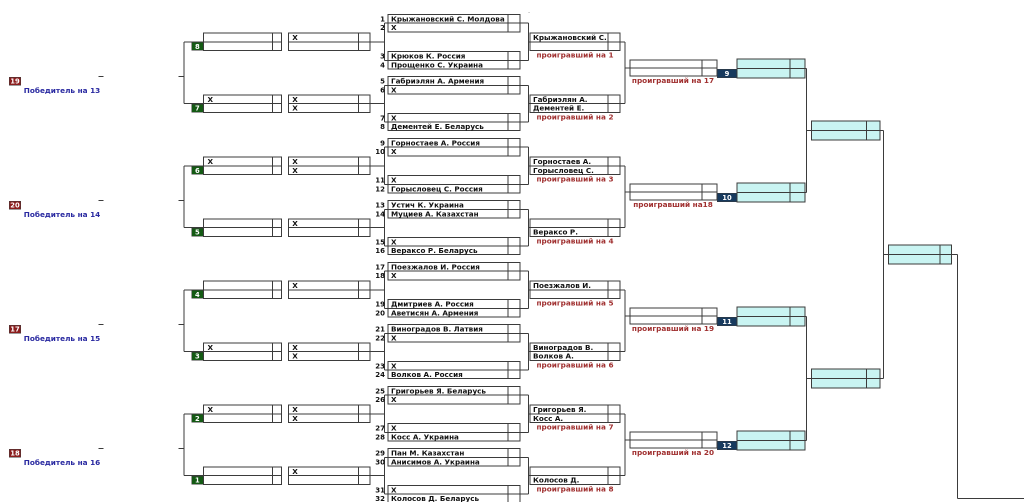 This screenshot has height=502, width=1024. Describe the element at coordinates (435, 312) in the screenshot. I see `player-name: Аветисян А. Армения` at that location.